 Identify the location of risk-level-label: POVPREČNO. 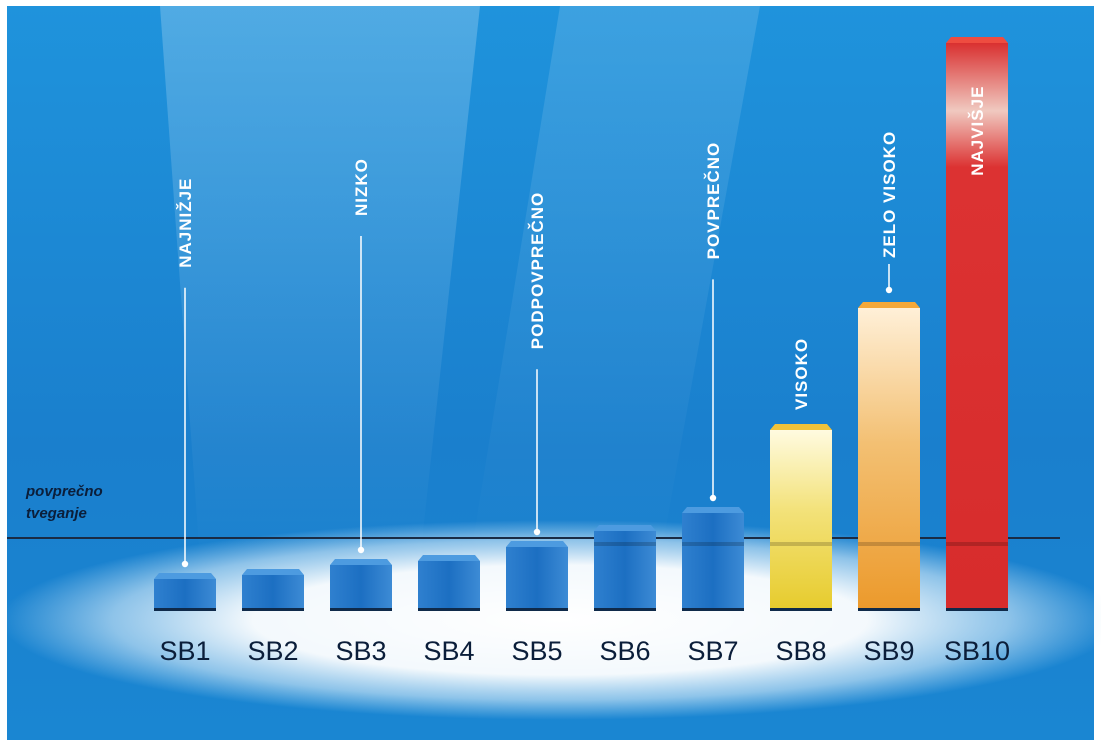
(713, 201).